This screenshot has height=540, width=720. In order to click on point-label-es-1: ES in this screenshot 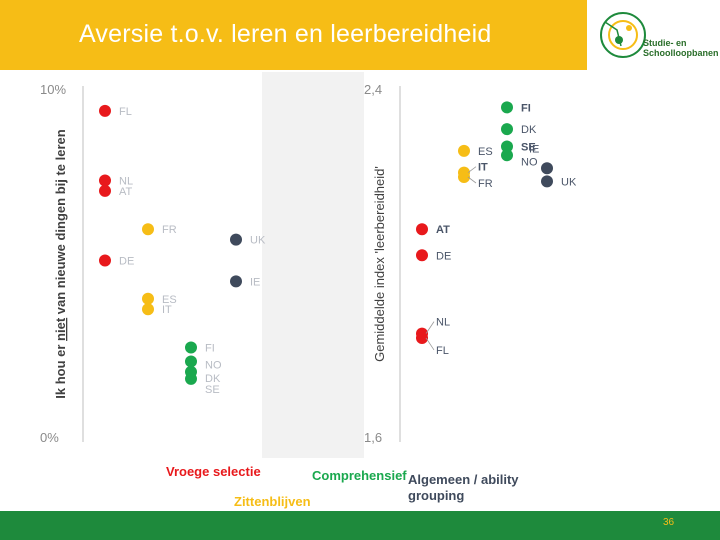, I will do `click(169, 300)`.